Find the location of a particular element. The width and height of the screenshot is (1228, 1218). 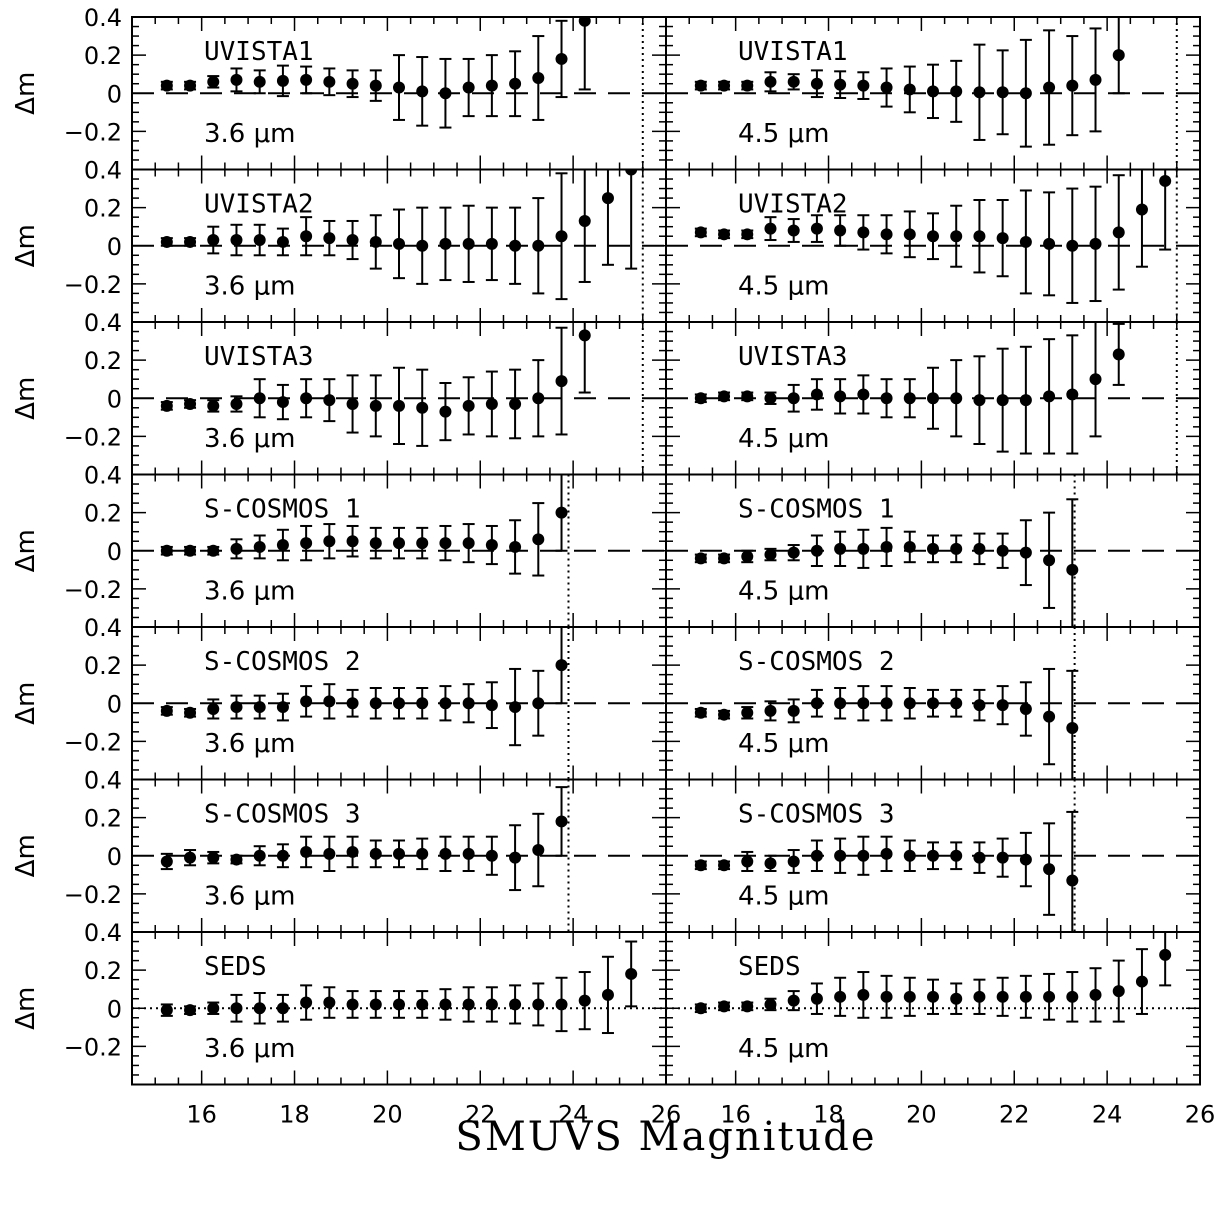

x-axis-title: SMUVS Magnitude is located at coordinates (665, 1137).